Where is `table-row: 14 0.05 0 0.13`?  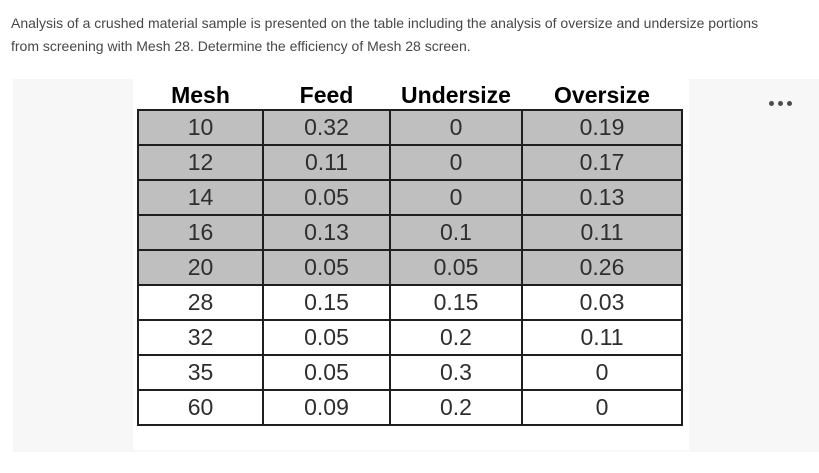
table-row: 14 0.05 0 0.13 is located at coordinates (410, 197).